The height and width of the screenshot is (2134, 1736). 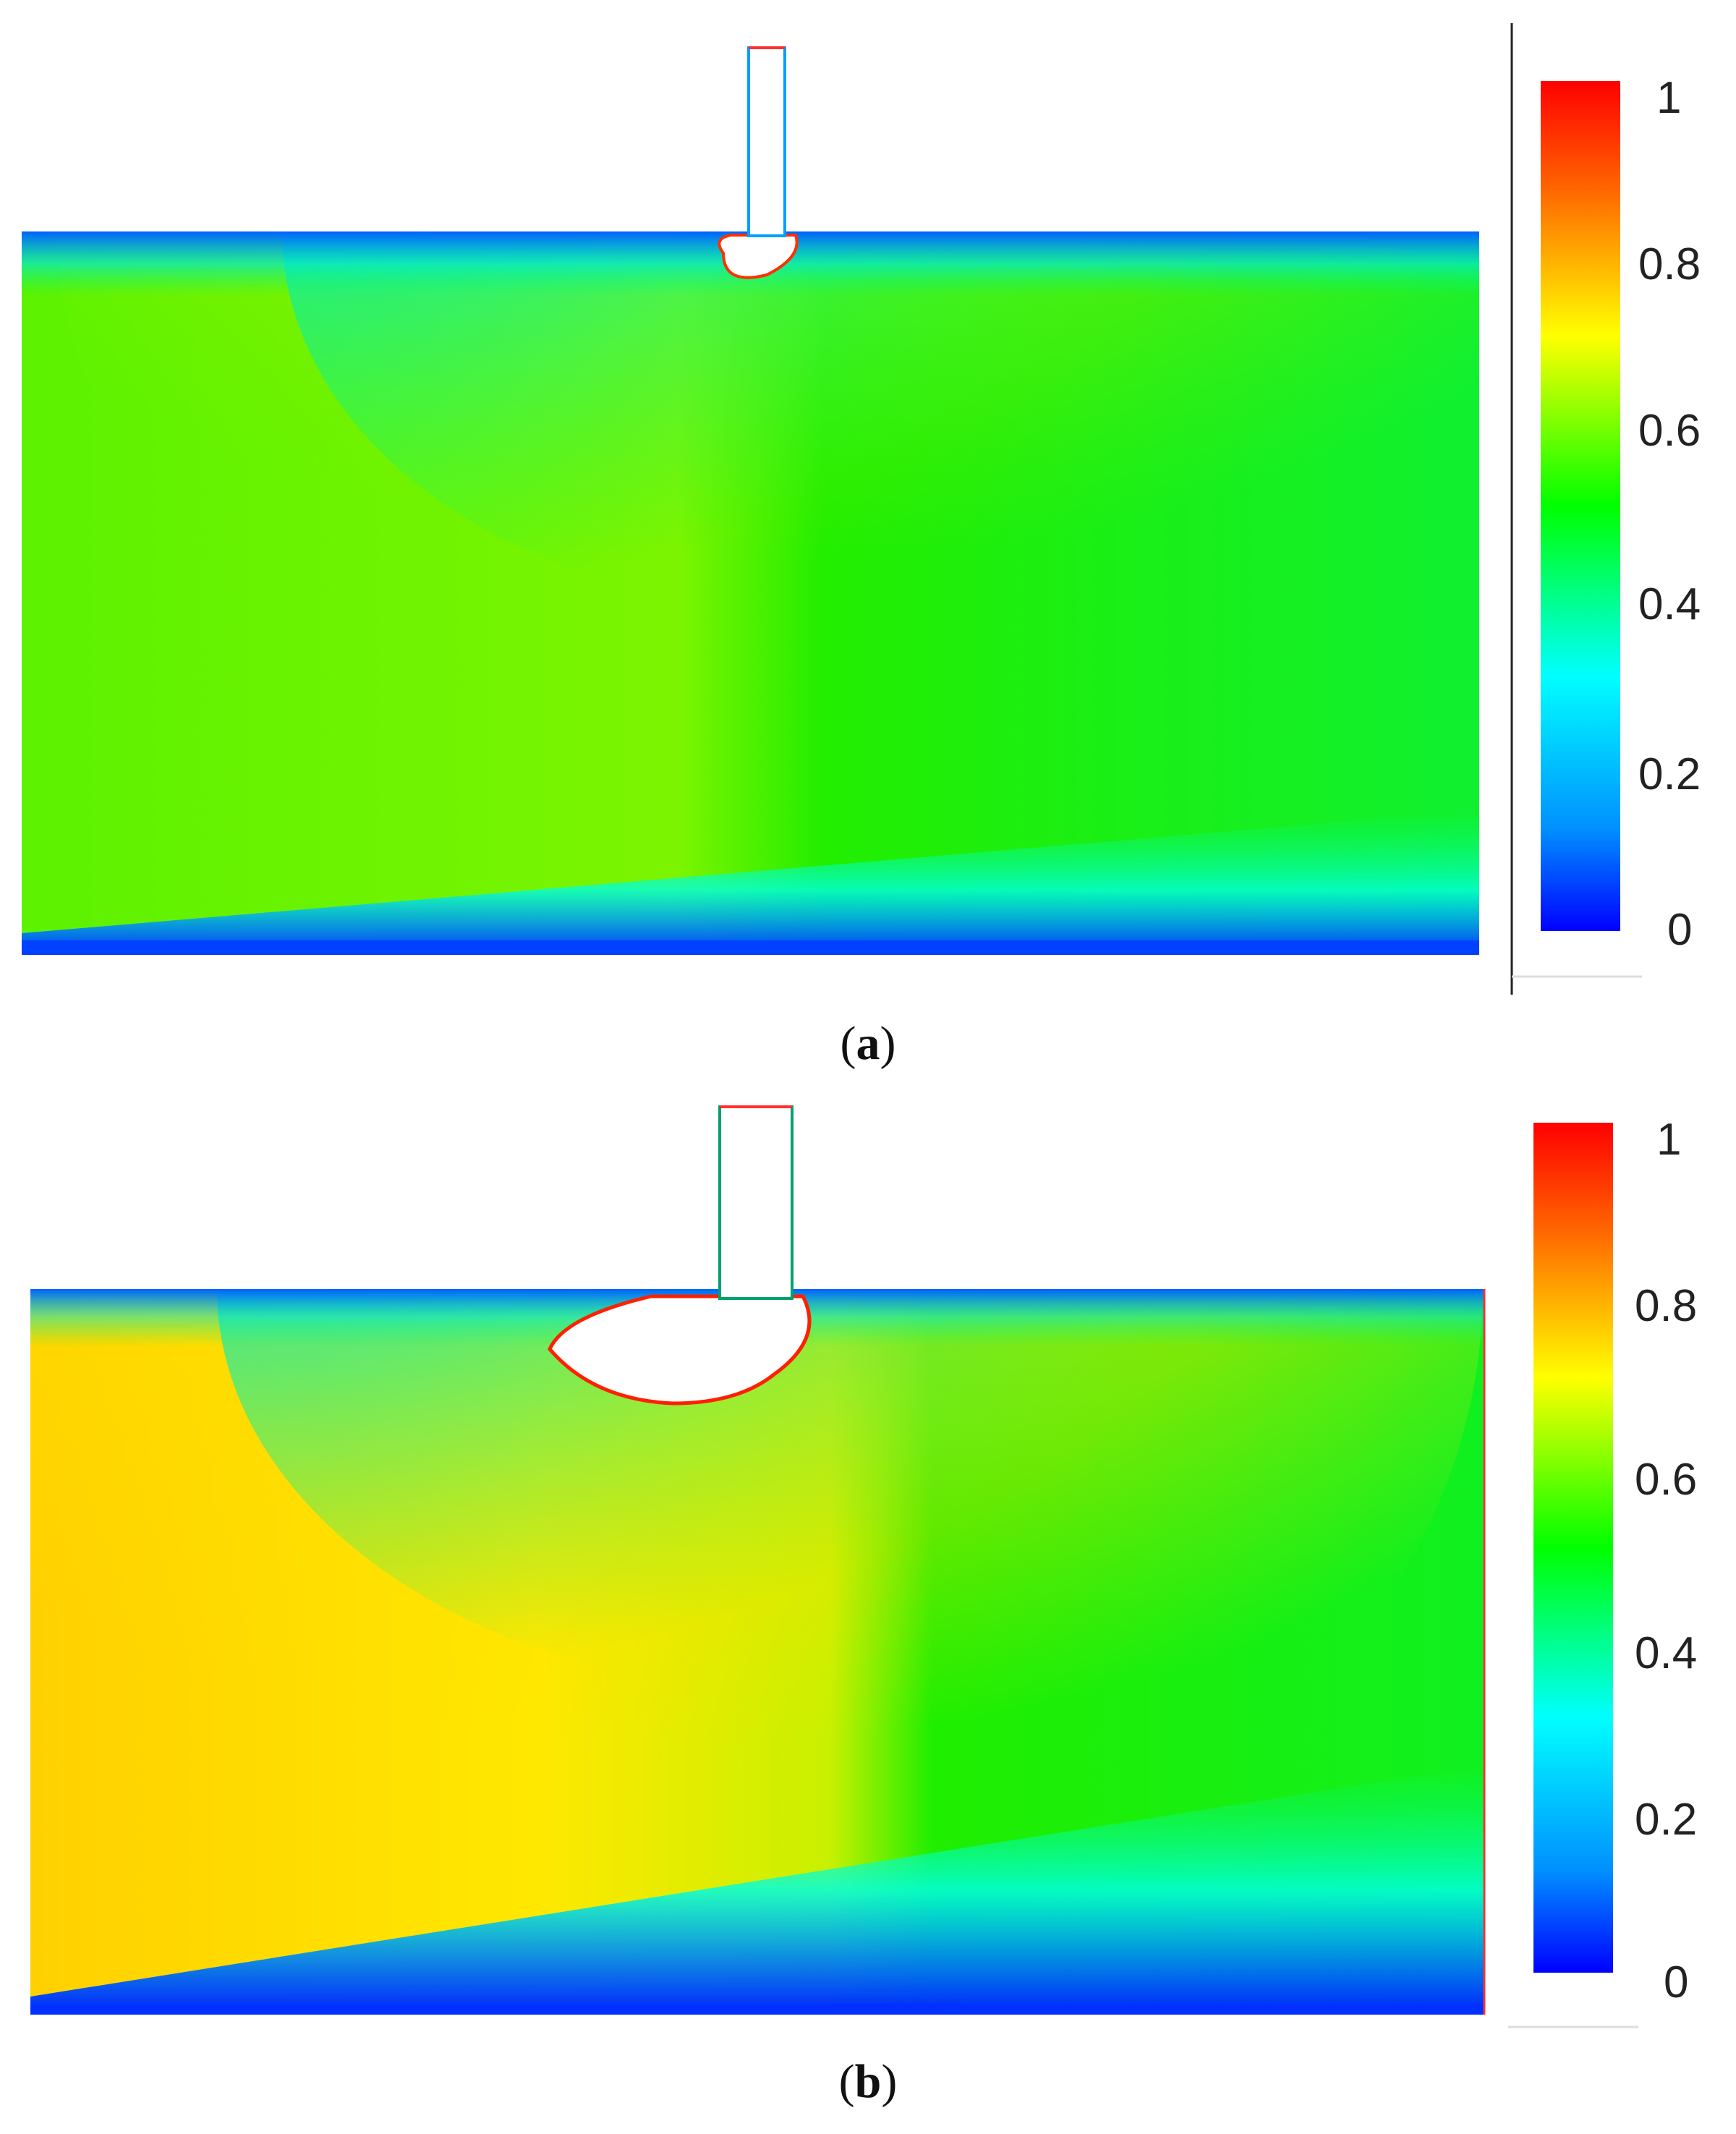 What do you see at coordinates (1669, 98) in the screenshot?
I see `colorbar-a-tick-1: 1` at bounding box center [1669, 98].